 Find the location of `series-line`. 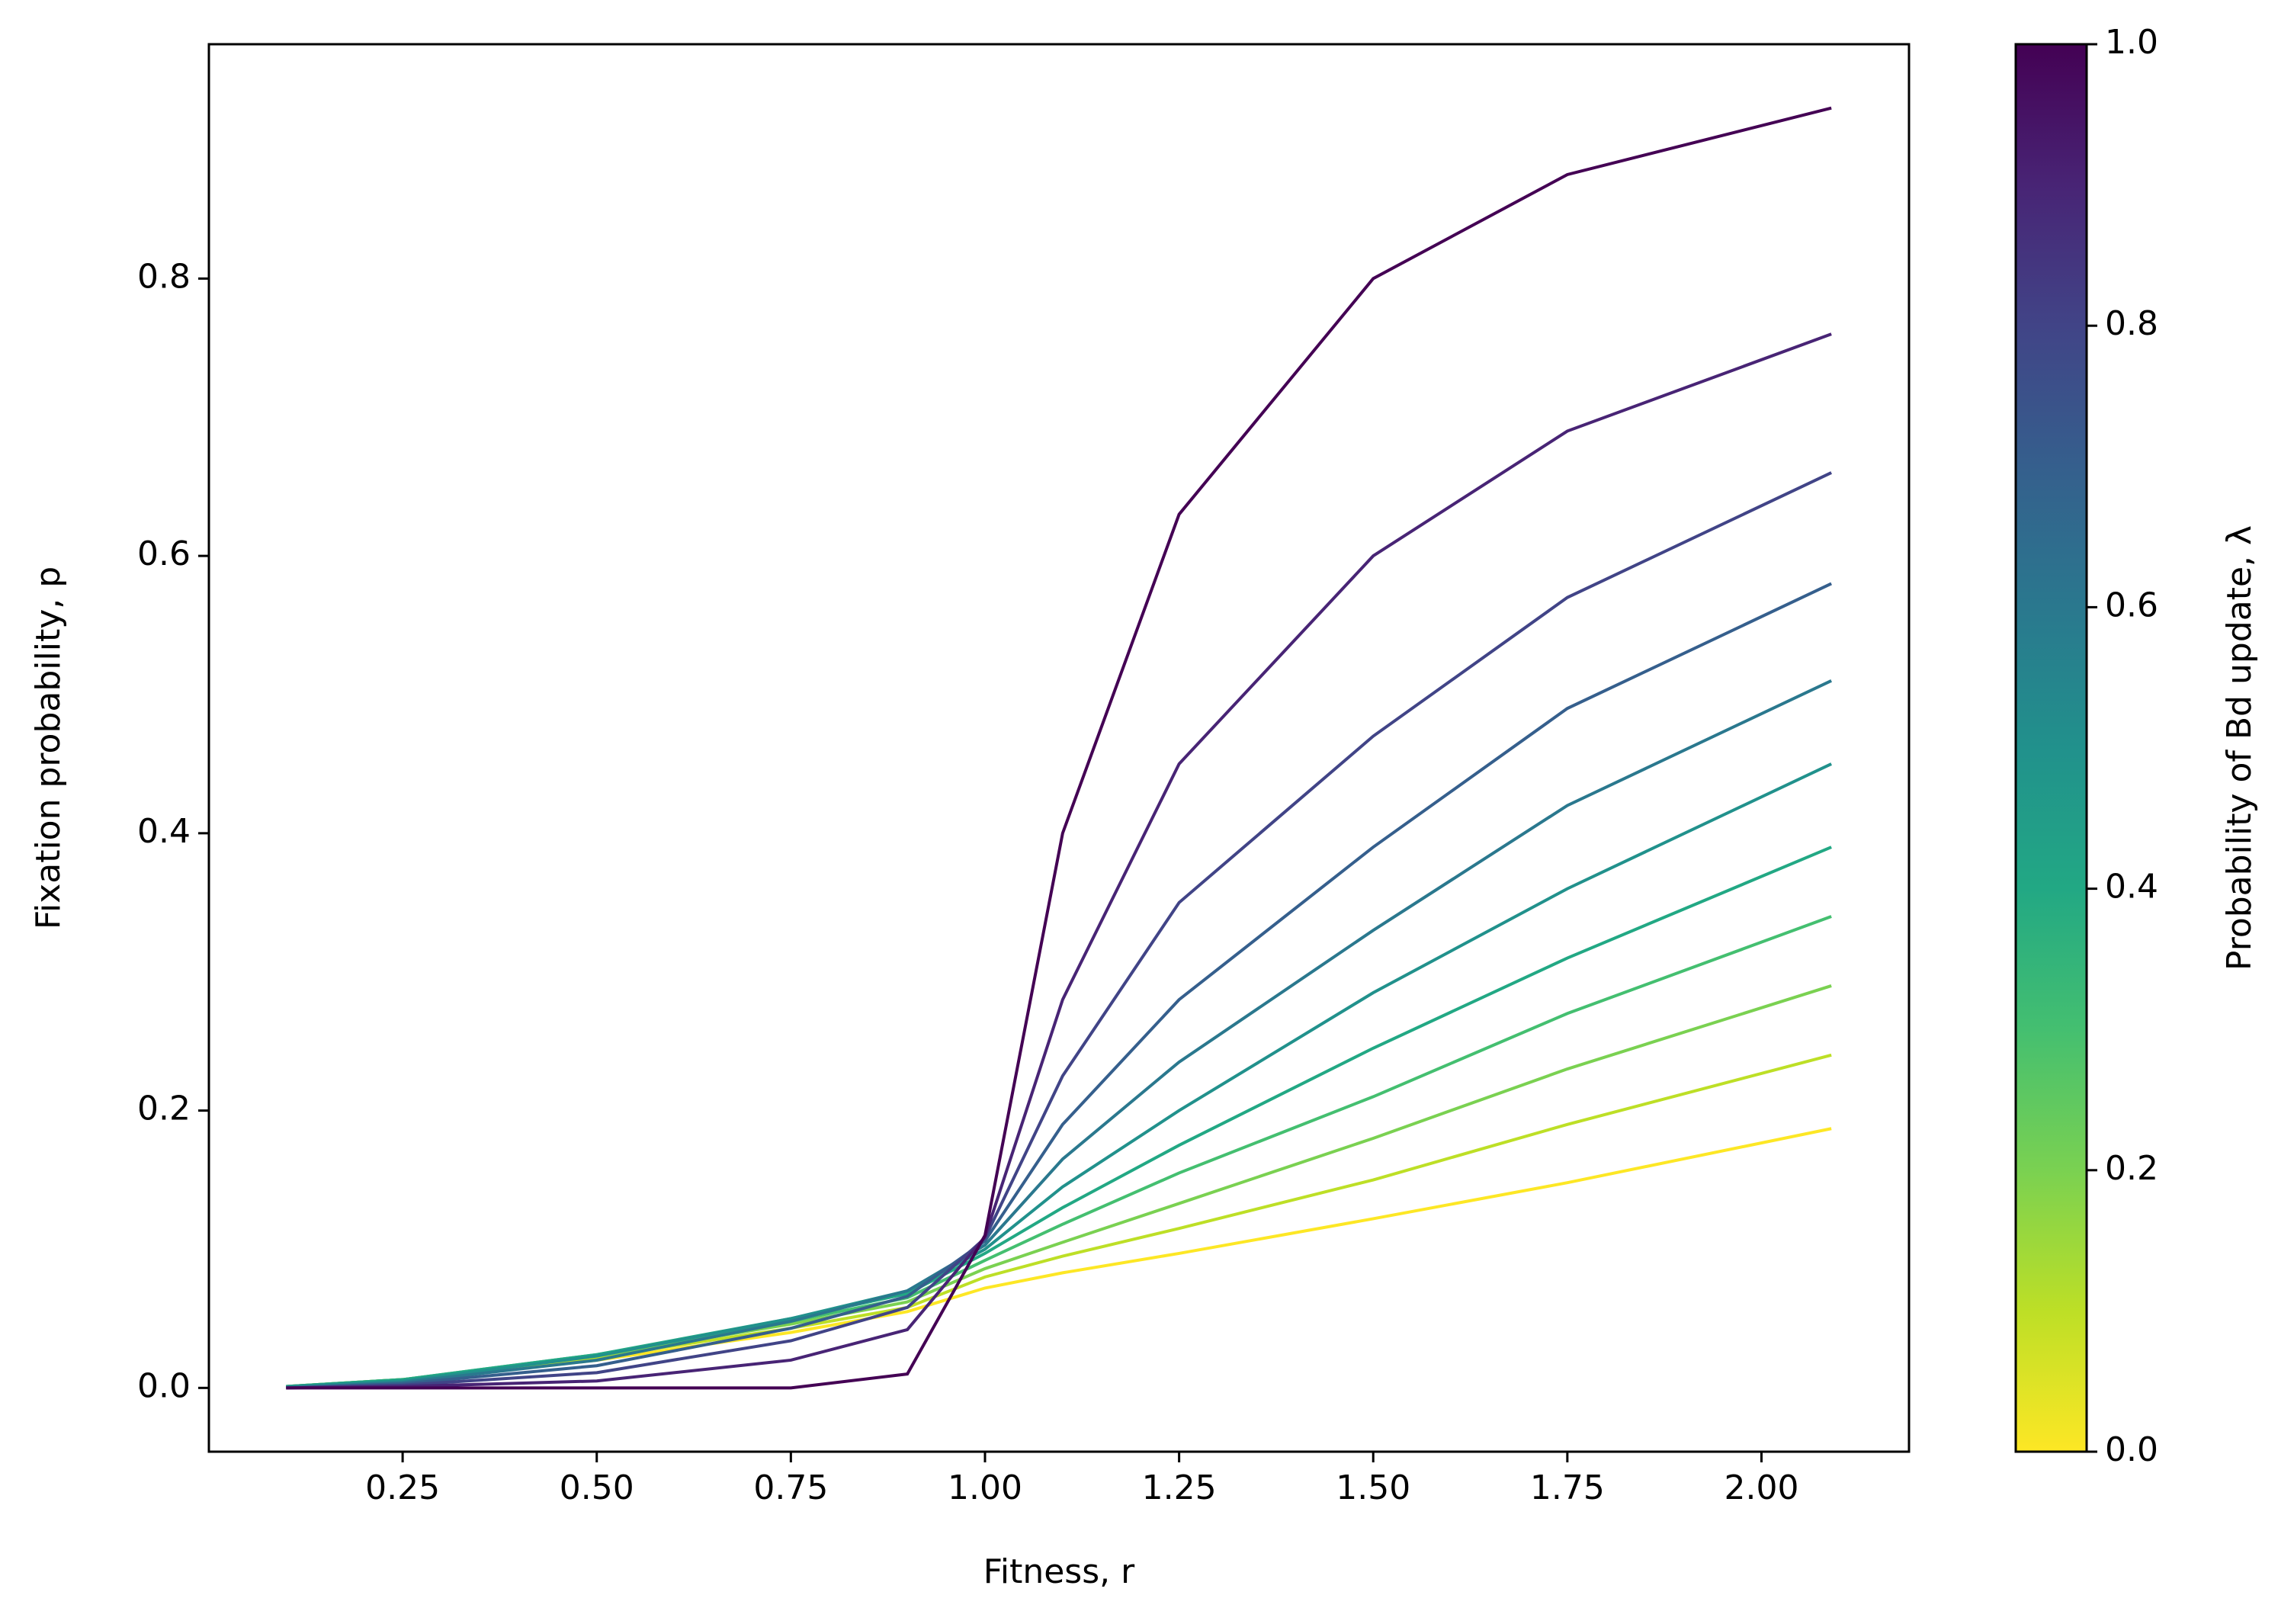

series-line is located at coordinates (1059, 1220).